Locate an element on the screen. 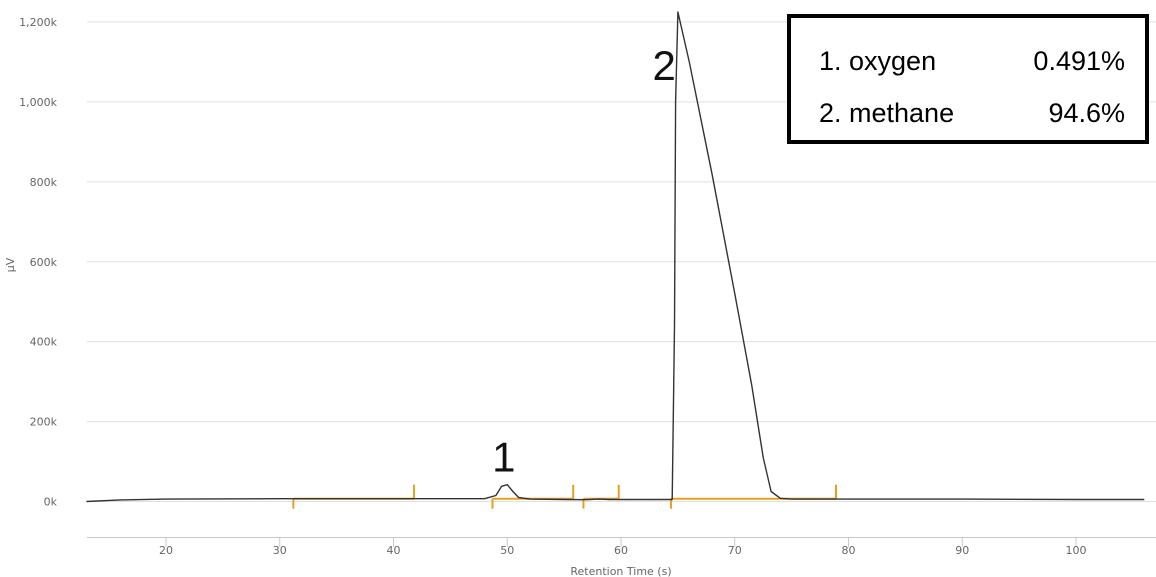 The image size is (1156, 577). y-tick-label: 800k is located at coordinates (44, 182).